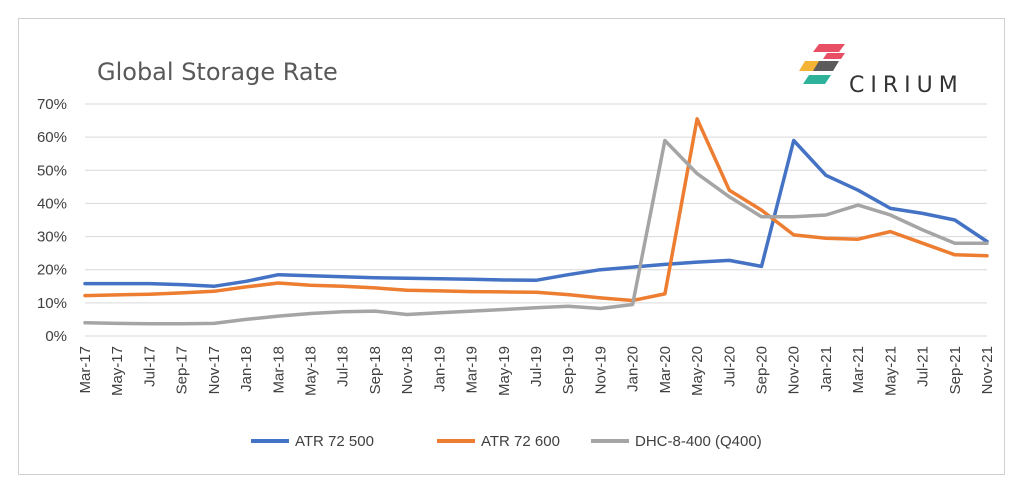 The width and height of the screenshot is (1027, 494). Describe the element at coordinates (762, 370) in the screenshot. I see `x-tick-label: Sep-20` at that location.